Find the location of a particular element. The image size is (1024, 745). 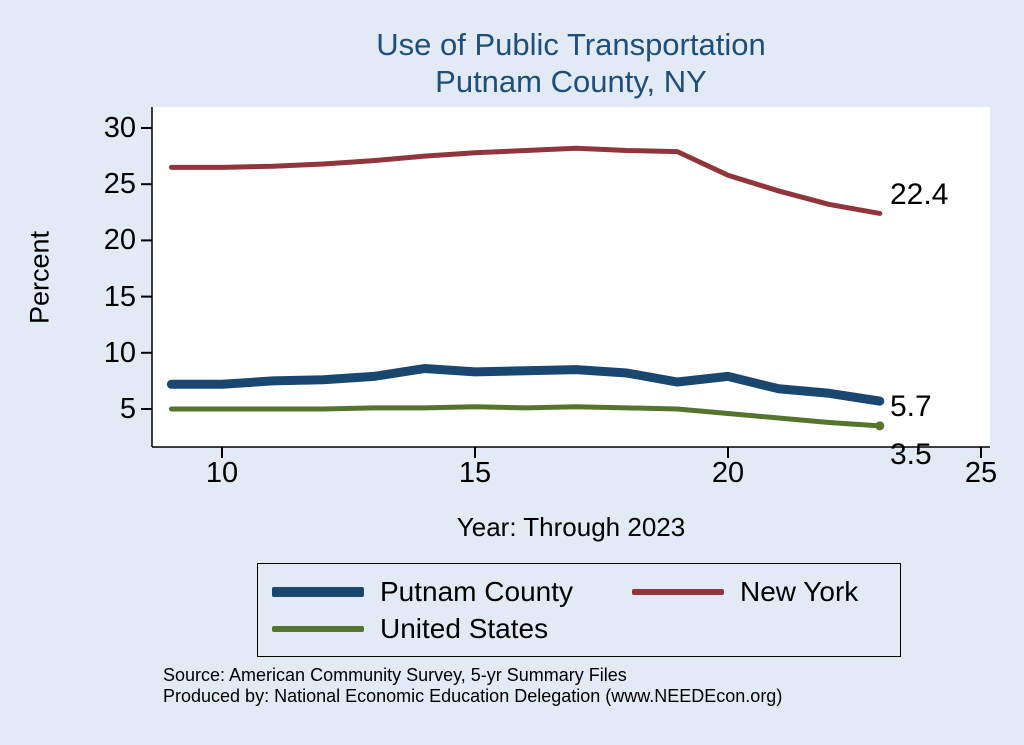

chart-title-line2: Putnam County, NY is located at coordinates (571, 81).